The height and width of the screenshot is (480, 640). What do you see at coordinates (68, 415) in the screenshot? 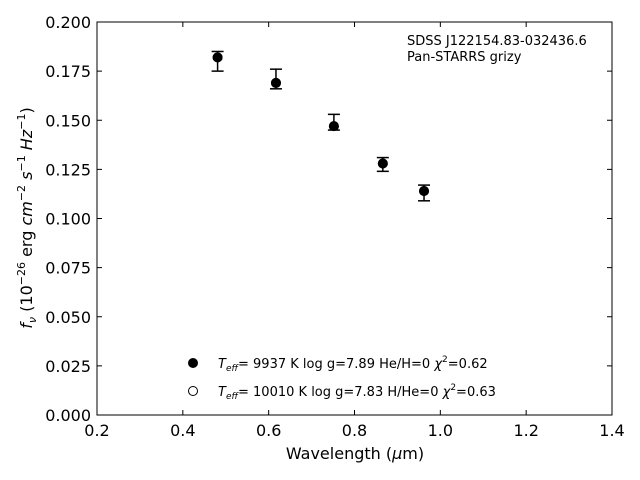
I see `y-tick-label: 0.000` at bounding box center [68, 415].